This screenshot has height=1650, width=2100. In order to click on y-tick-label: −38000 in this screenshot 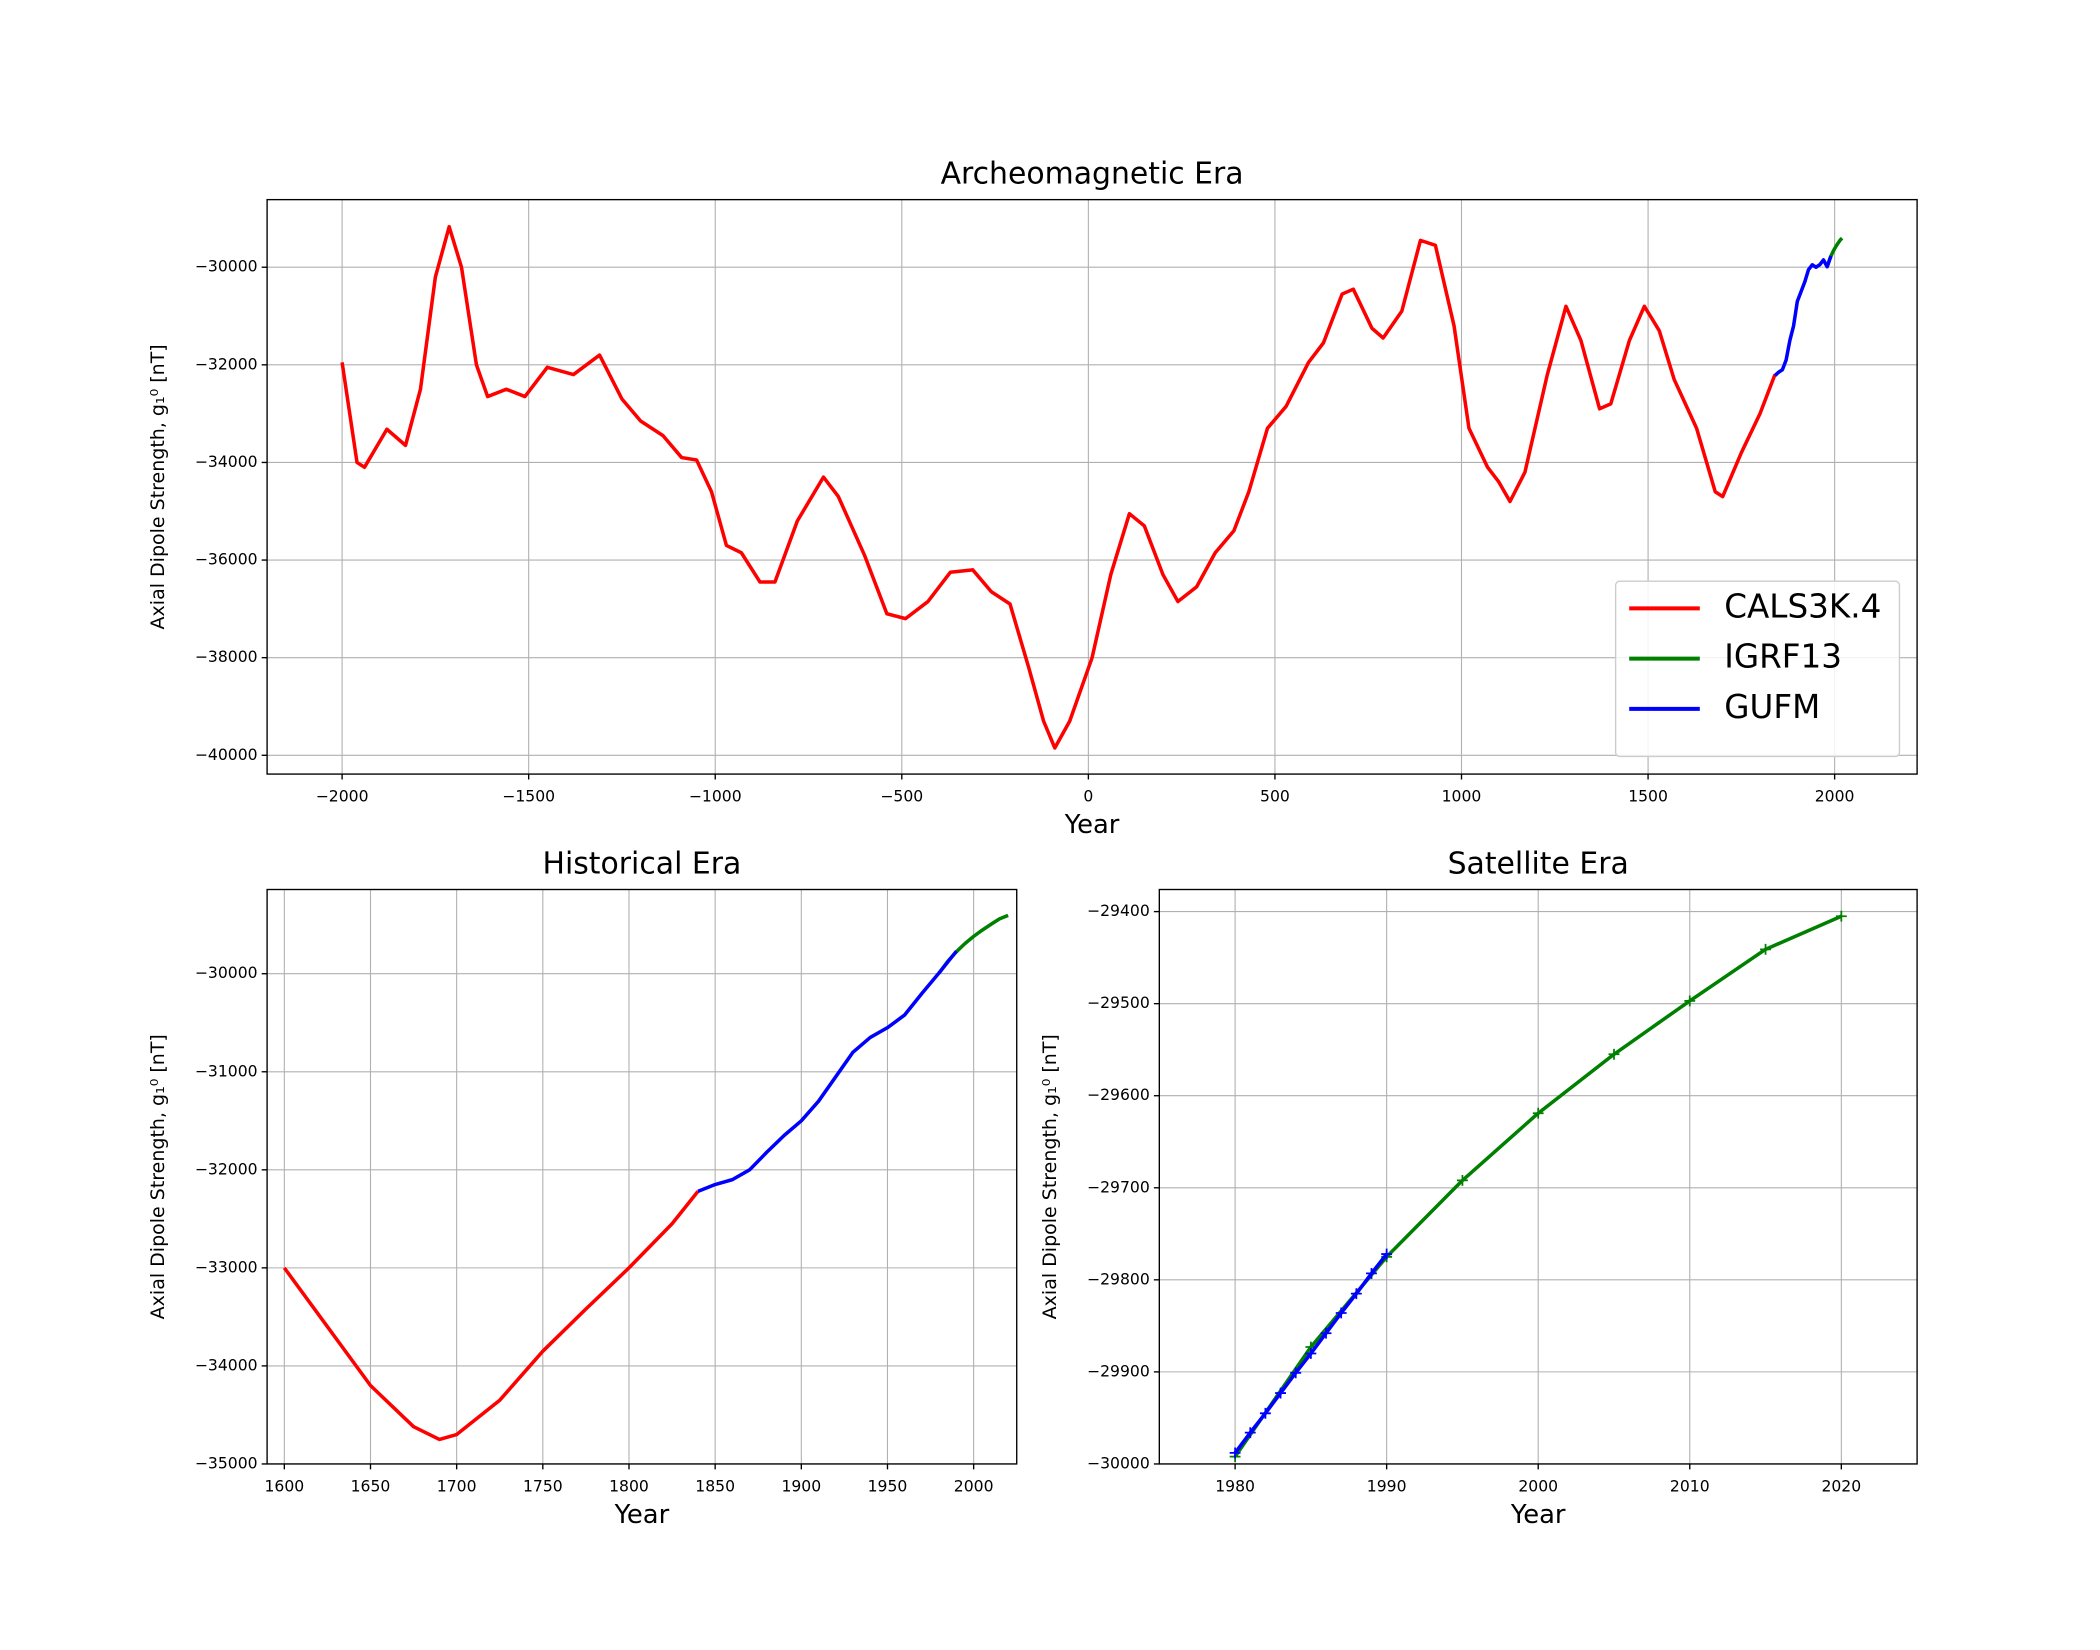, I will do `click(226, 657)`.